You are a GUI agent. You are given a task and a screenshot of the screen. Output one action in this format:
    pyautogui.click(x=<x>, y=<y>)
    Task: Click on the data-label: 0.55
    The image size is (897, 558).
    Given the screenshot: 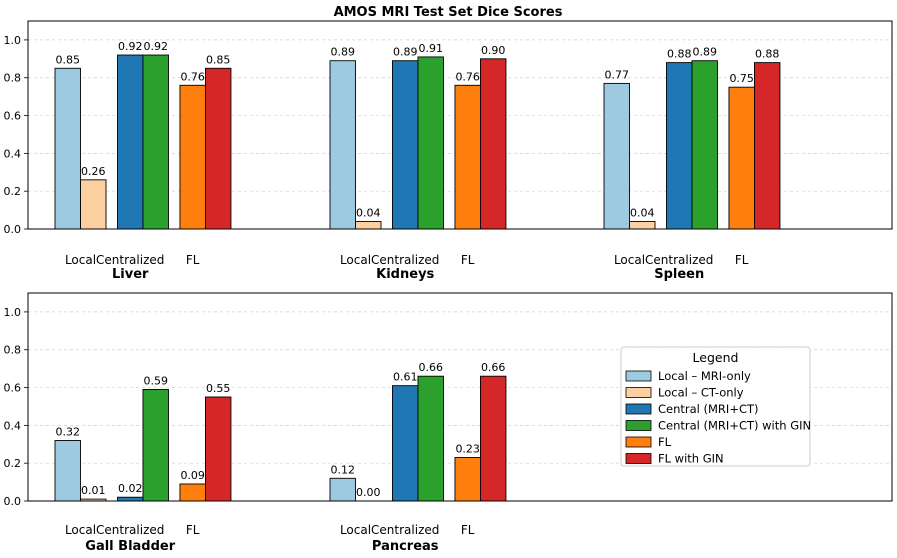 What is the action you would take?
    pyautogui.click(x=218, y=388)
    